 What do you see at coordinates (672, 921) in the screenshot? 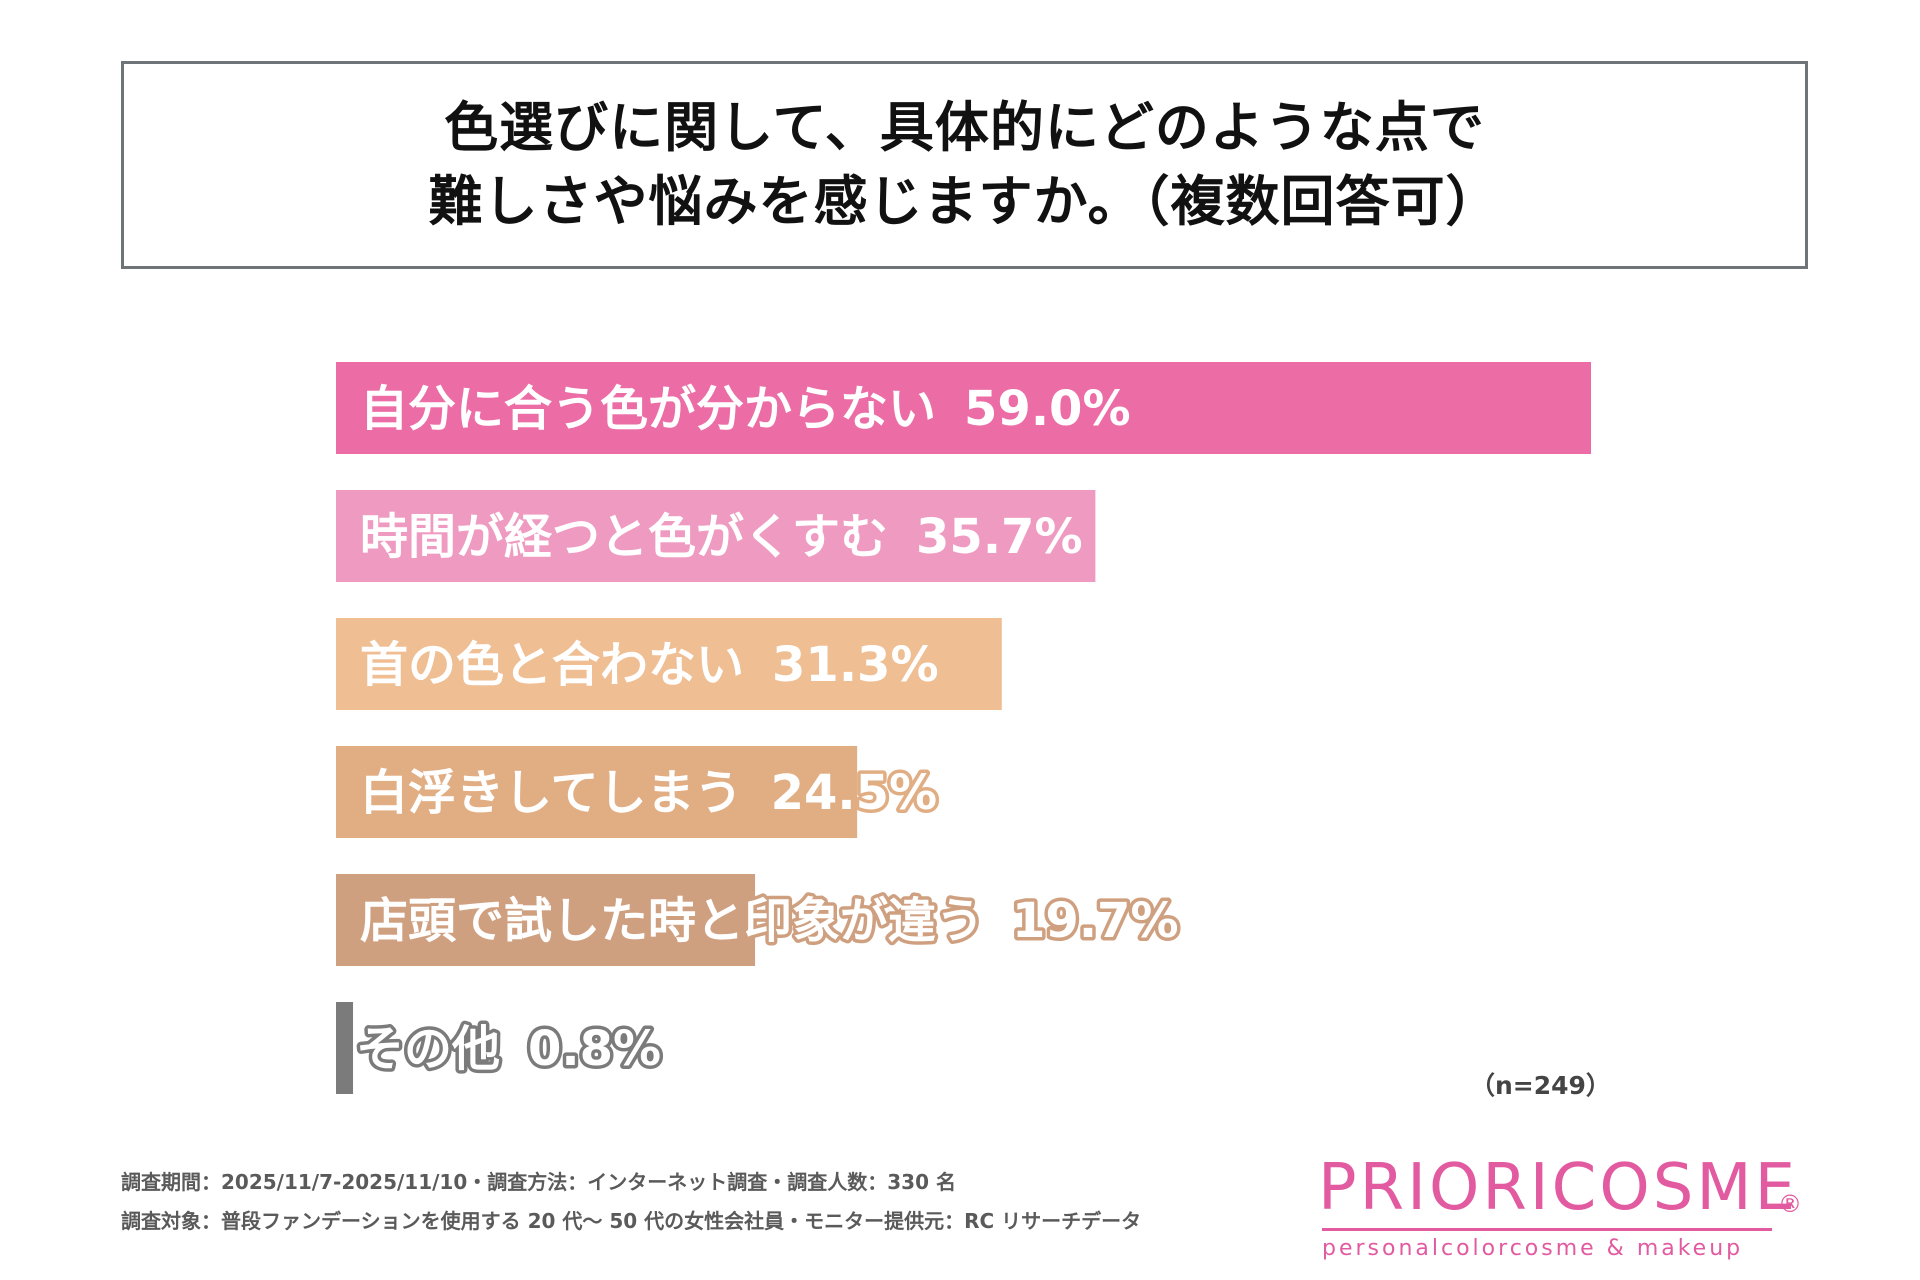
I see `category-label-5: 店頭で試した時と印象が違う` at bounding box center [672, 921].